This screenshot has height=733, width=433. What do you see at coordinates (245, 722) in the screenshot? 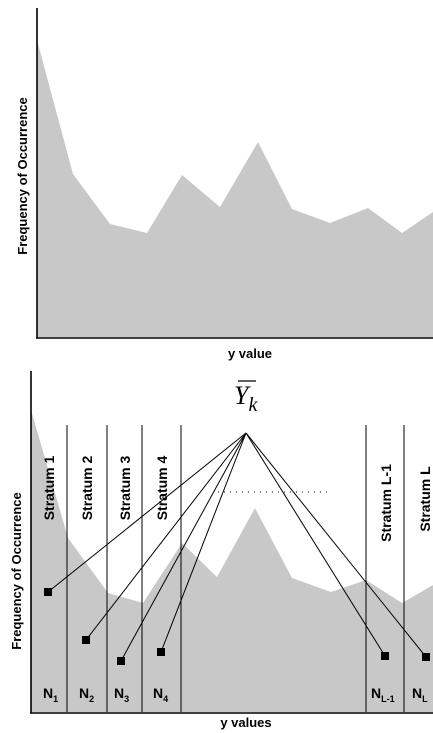
I see `bottom-x-axis-title: y values` at bounding box center [245, 722].